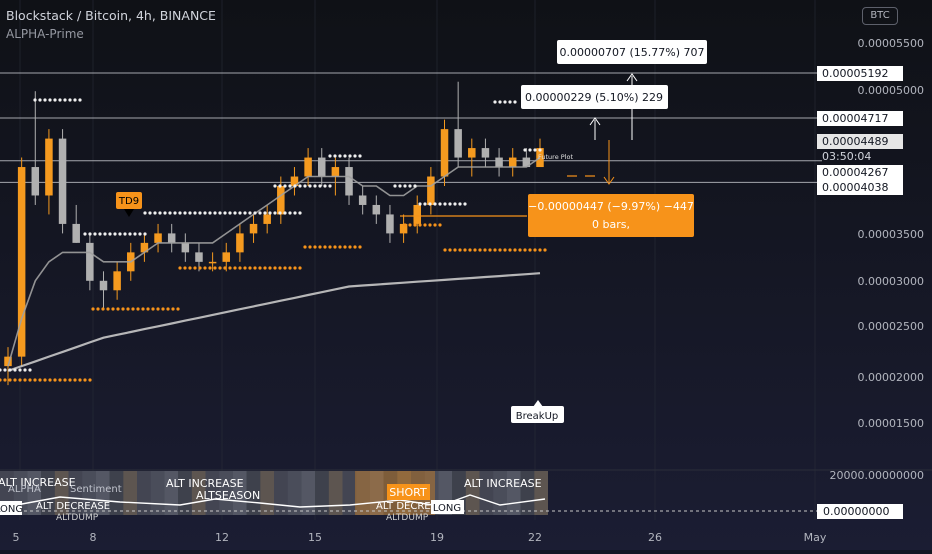 Image resolution: width=932 pixels, height=554 pixels. I want to click on indicator-name: ALPHA-Prime, so click(111, 34).